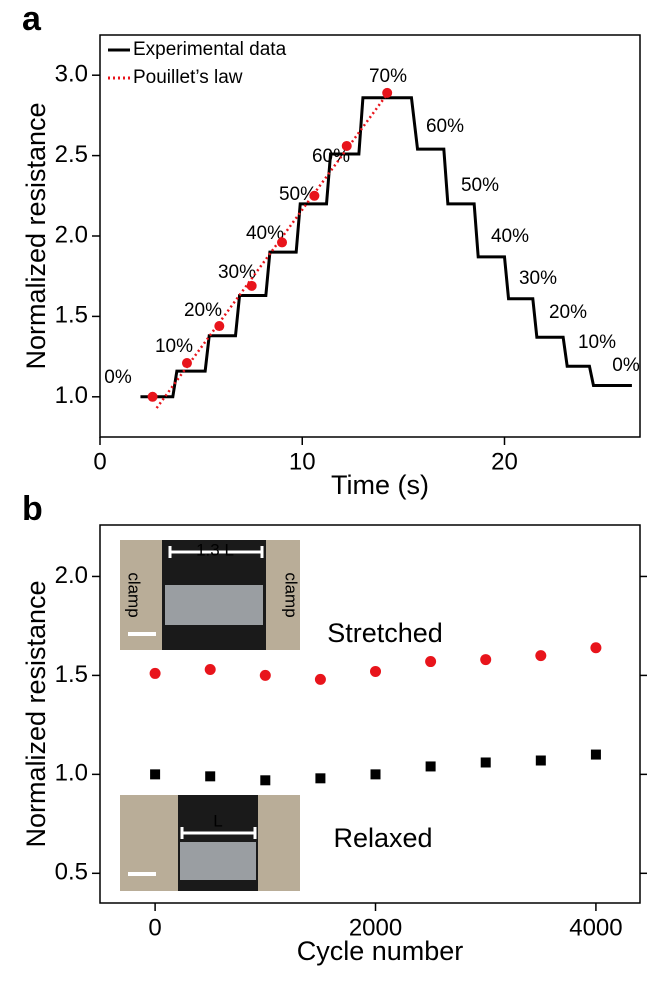 Image resolution: width=647 pixels, height=1000 pixels. Describe the element at coordinates (385, 633) in the screenshot. I see `series-label: Stretched` at that location.